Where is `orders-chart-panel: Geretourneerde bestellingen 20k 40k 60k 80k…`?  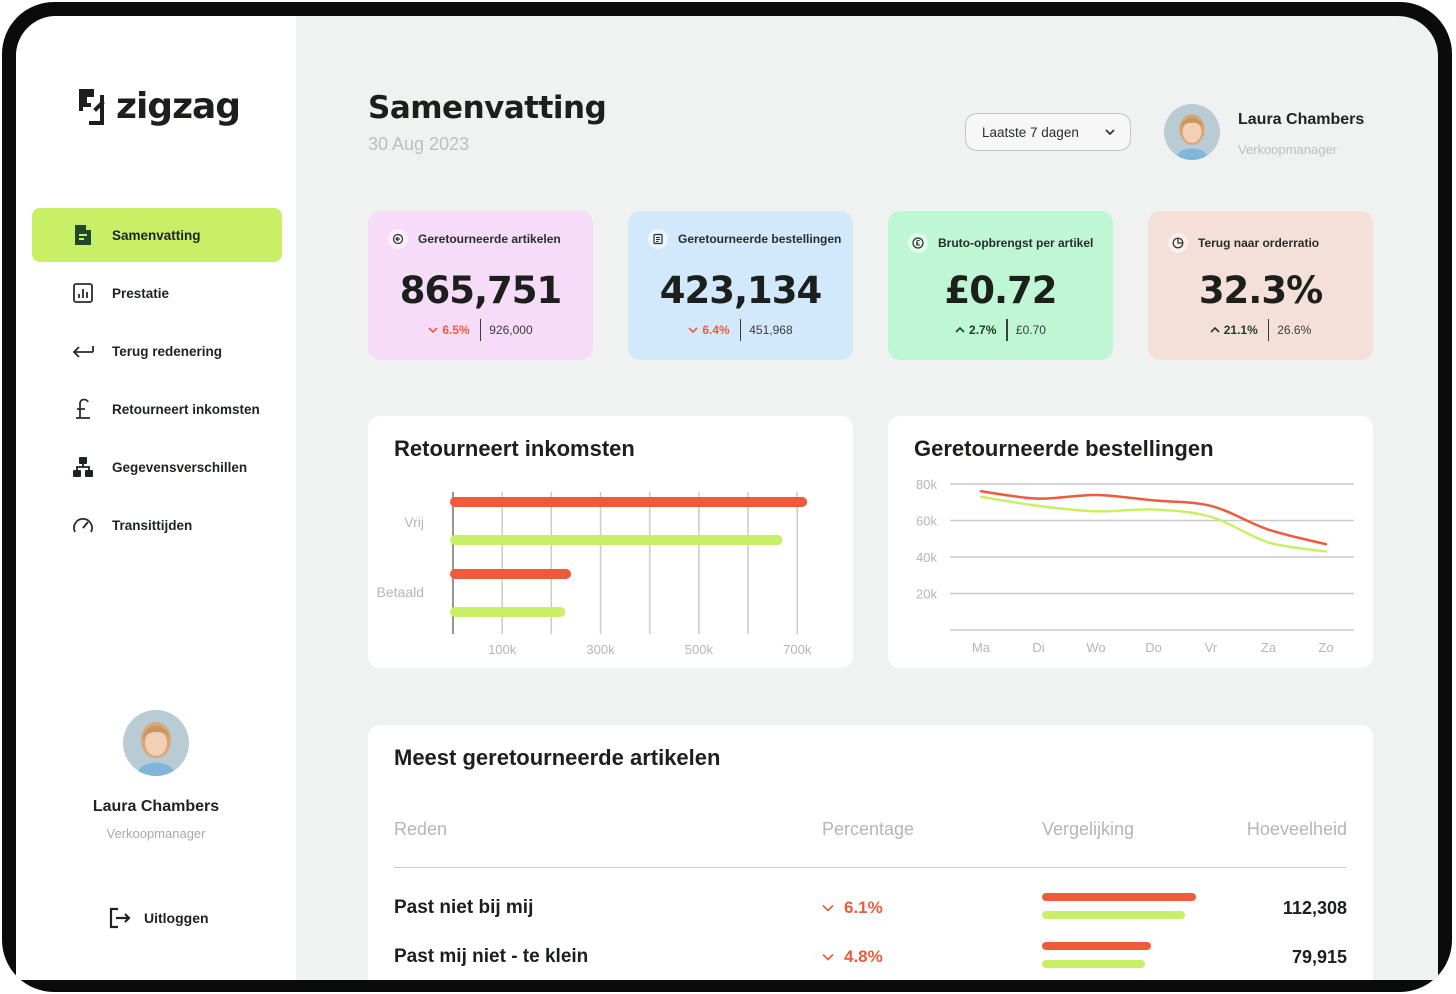 orders-chart-panel: Geretourneerde bestellingen 20k 40k 60k 80k… is located at coordinates (1130, 542).